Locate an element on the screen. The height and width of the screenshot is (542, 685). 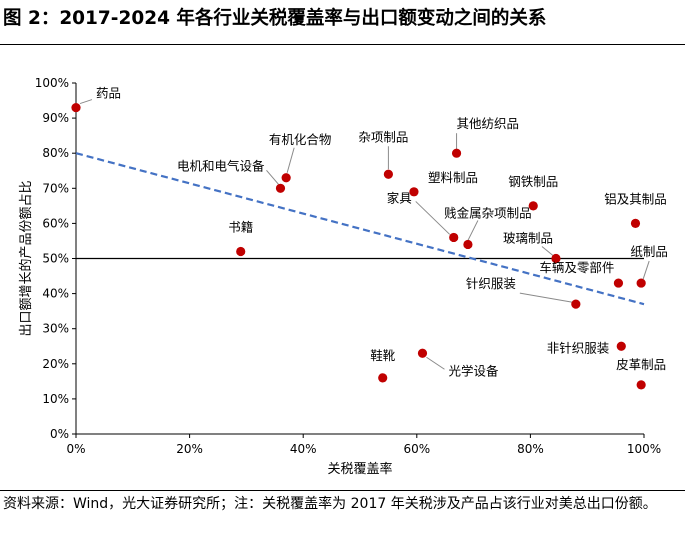
bottom-rule is located at coordinates (342, 490).